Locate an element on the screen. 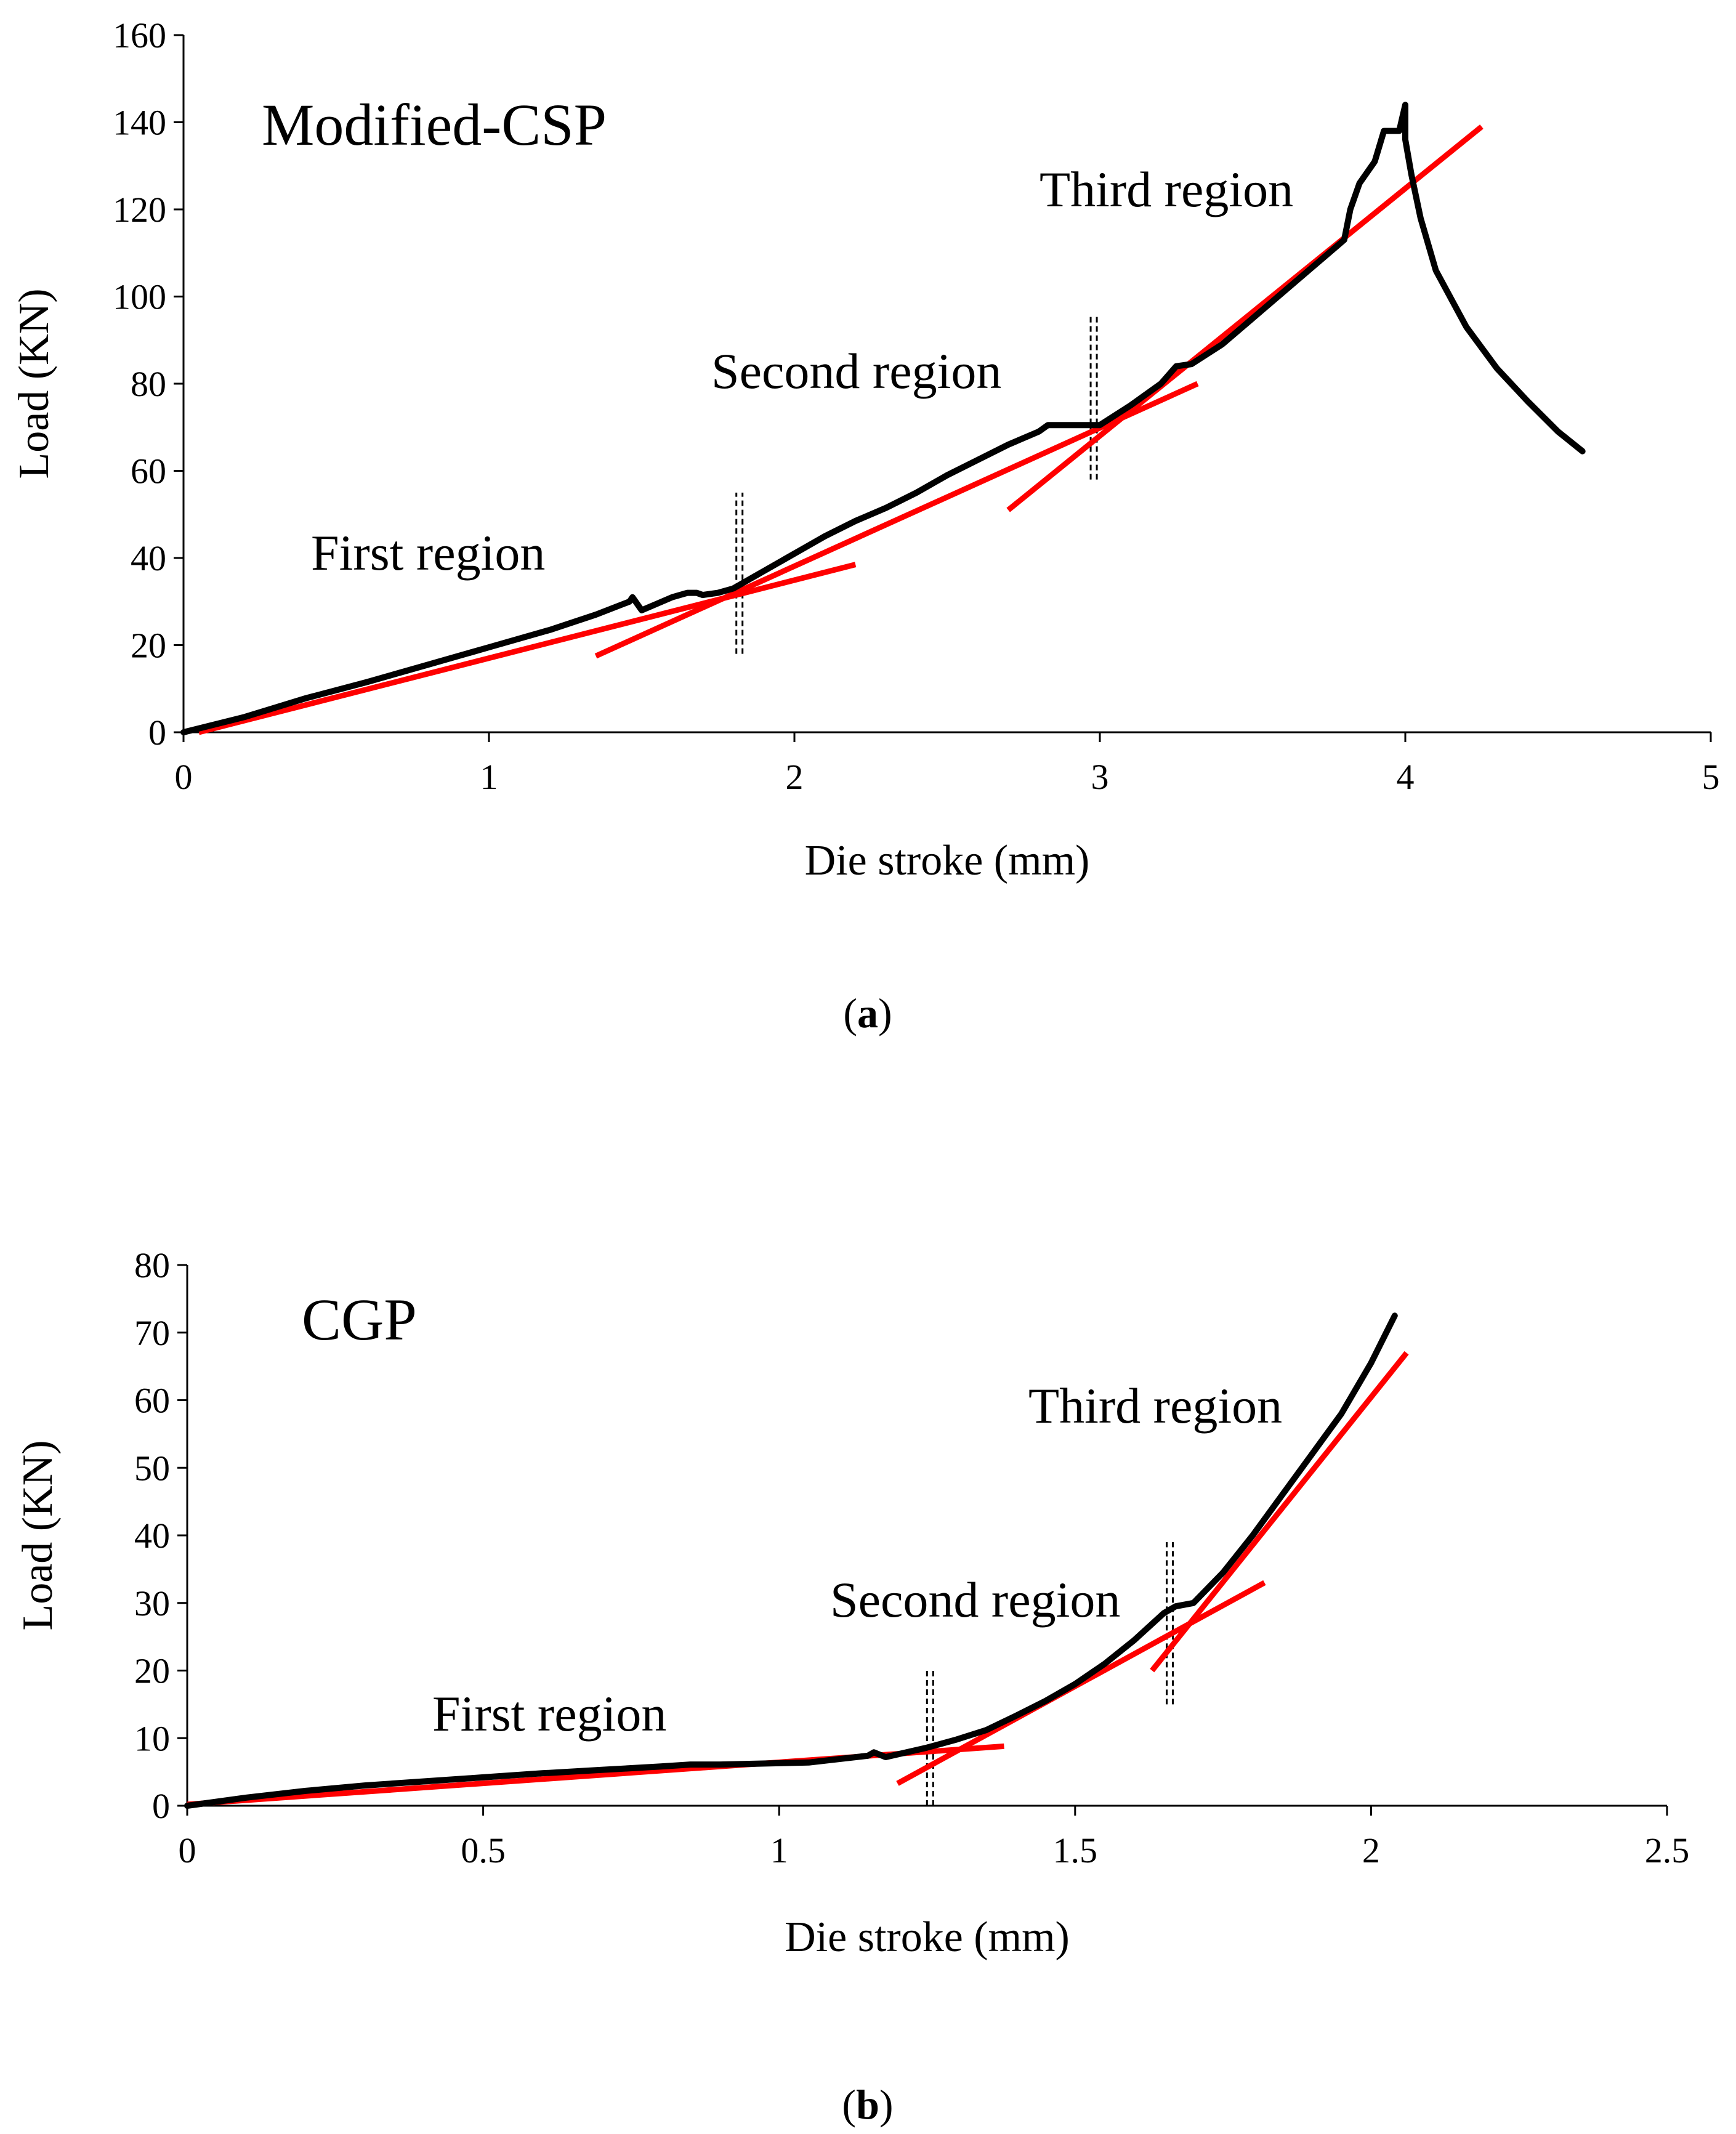 This screenshot has width=1736, height=2134. y-tick-label: 120 is located at coordinates (139, 210).